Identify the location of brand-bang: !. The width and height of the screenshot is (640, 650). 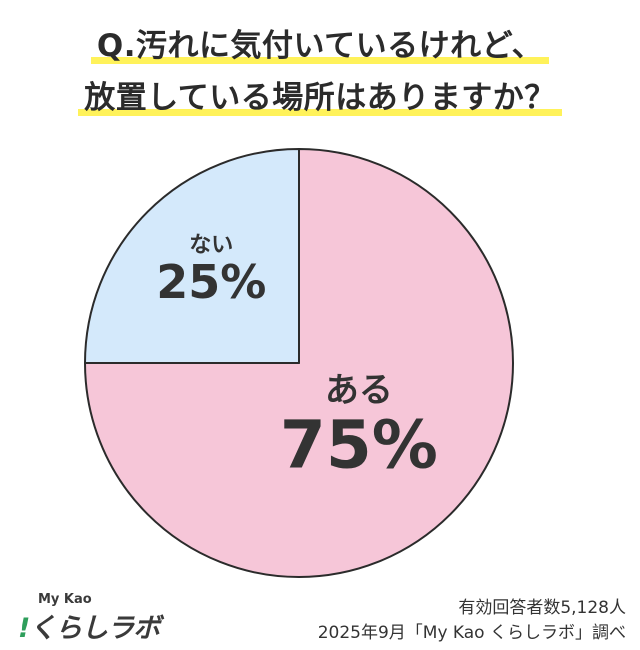
(24, 628).